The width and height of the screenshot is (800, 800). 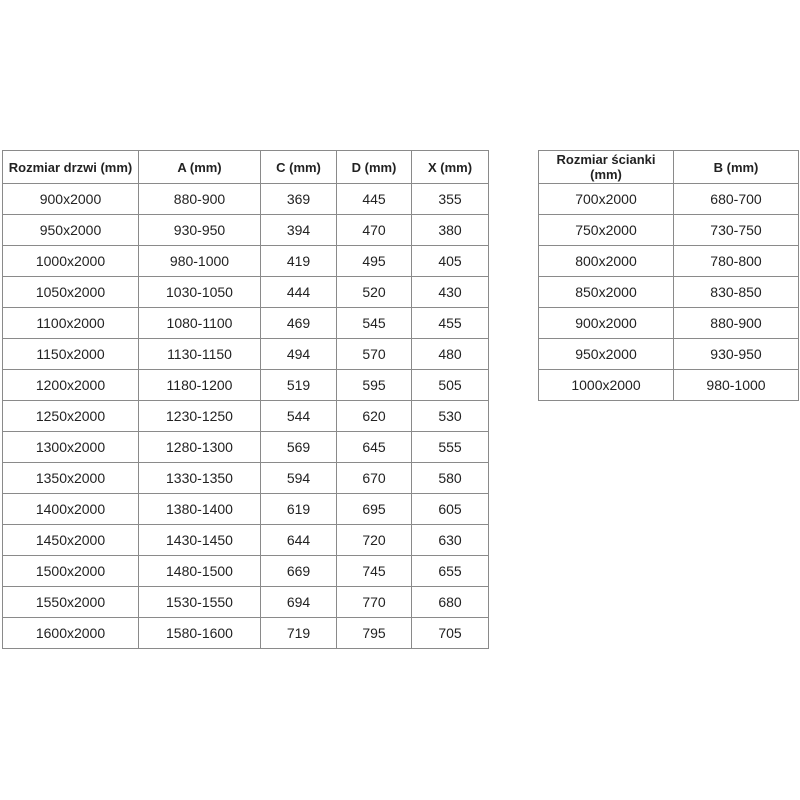 I want to click on table-row: 1150x2000 1130-1150 494 570 480, so click(x=245, y=354).